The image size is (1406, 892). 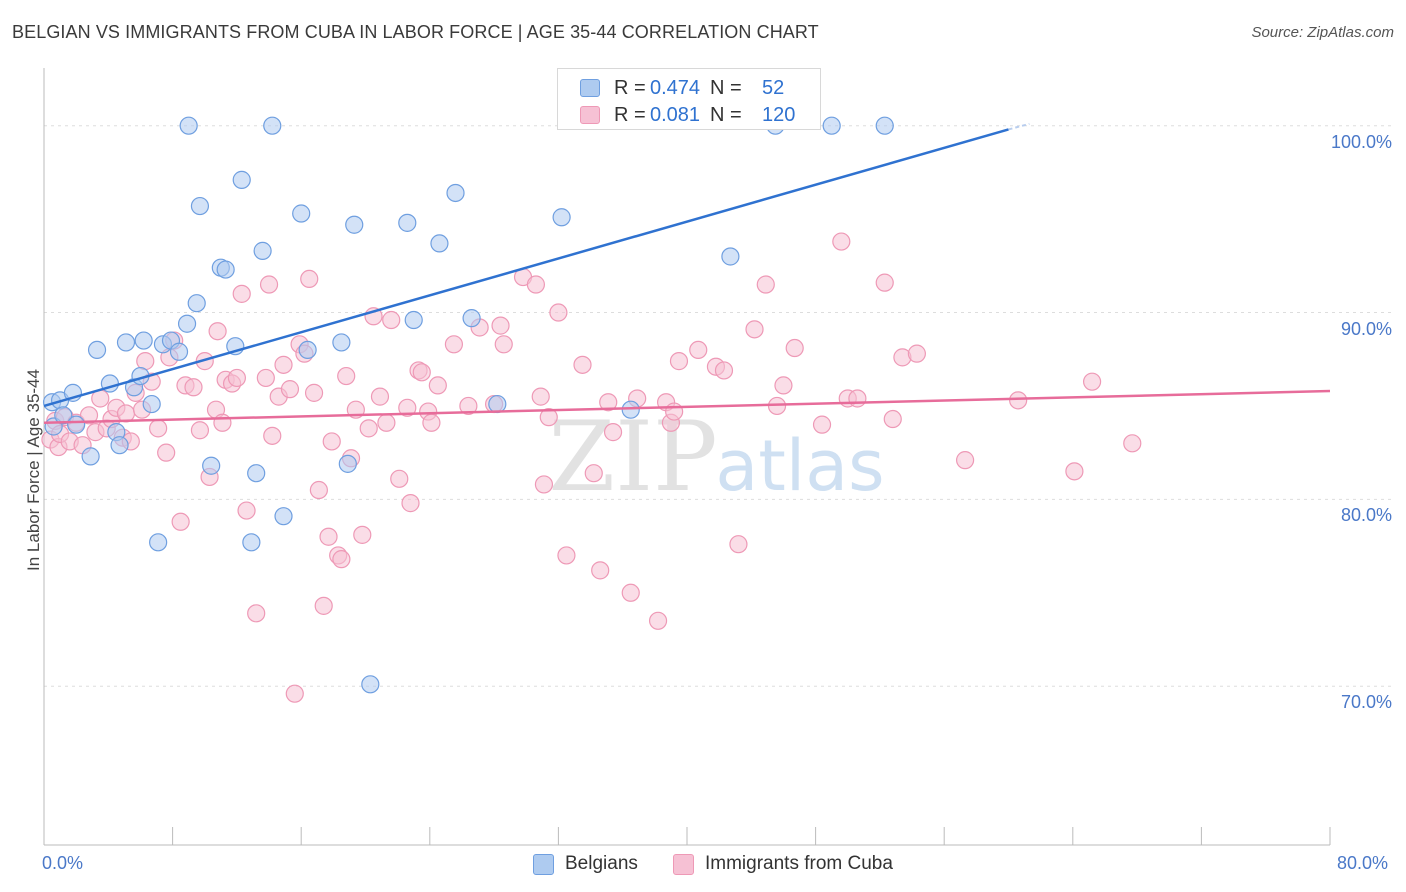 What do you see at coordinates (601, 863) in the screenshot?
I see `legend-label: Belgians` at bounding box center [601, 863].